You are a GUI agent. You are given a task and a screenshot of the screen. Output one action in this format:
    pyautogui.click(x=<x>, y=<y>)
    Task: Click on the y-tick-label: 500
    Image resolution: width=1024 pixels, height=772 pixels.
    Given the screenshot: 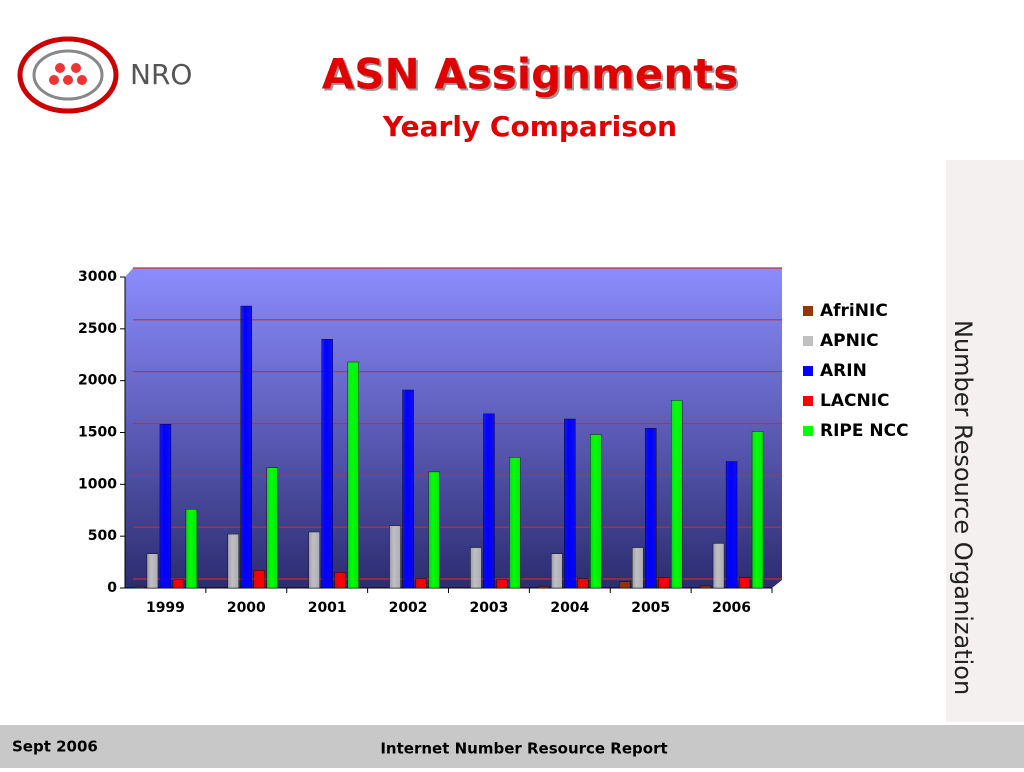 What is the action you would take?
    pyautogui.click(x=102, y=536)
    